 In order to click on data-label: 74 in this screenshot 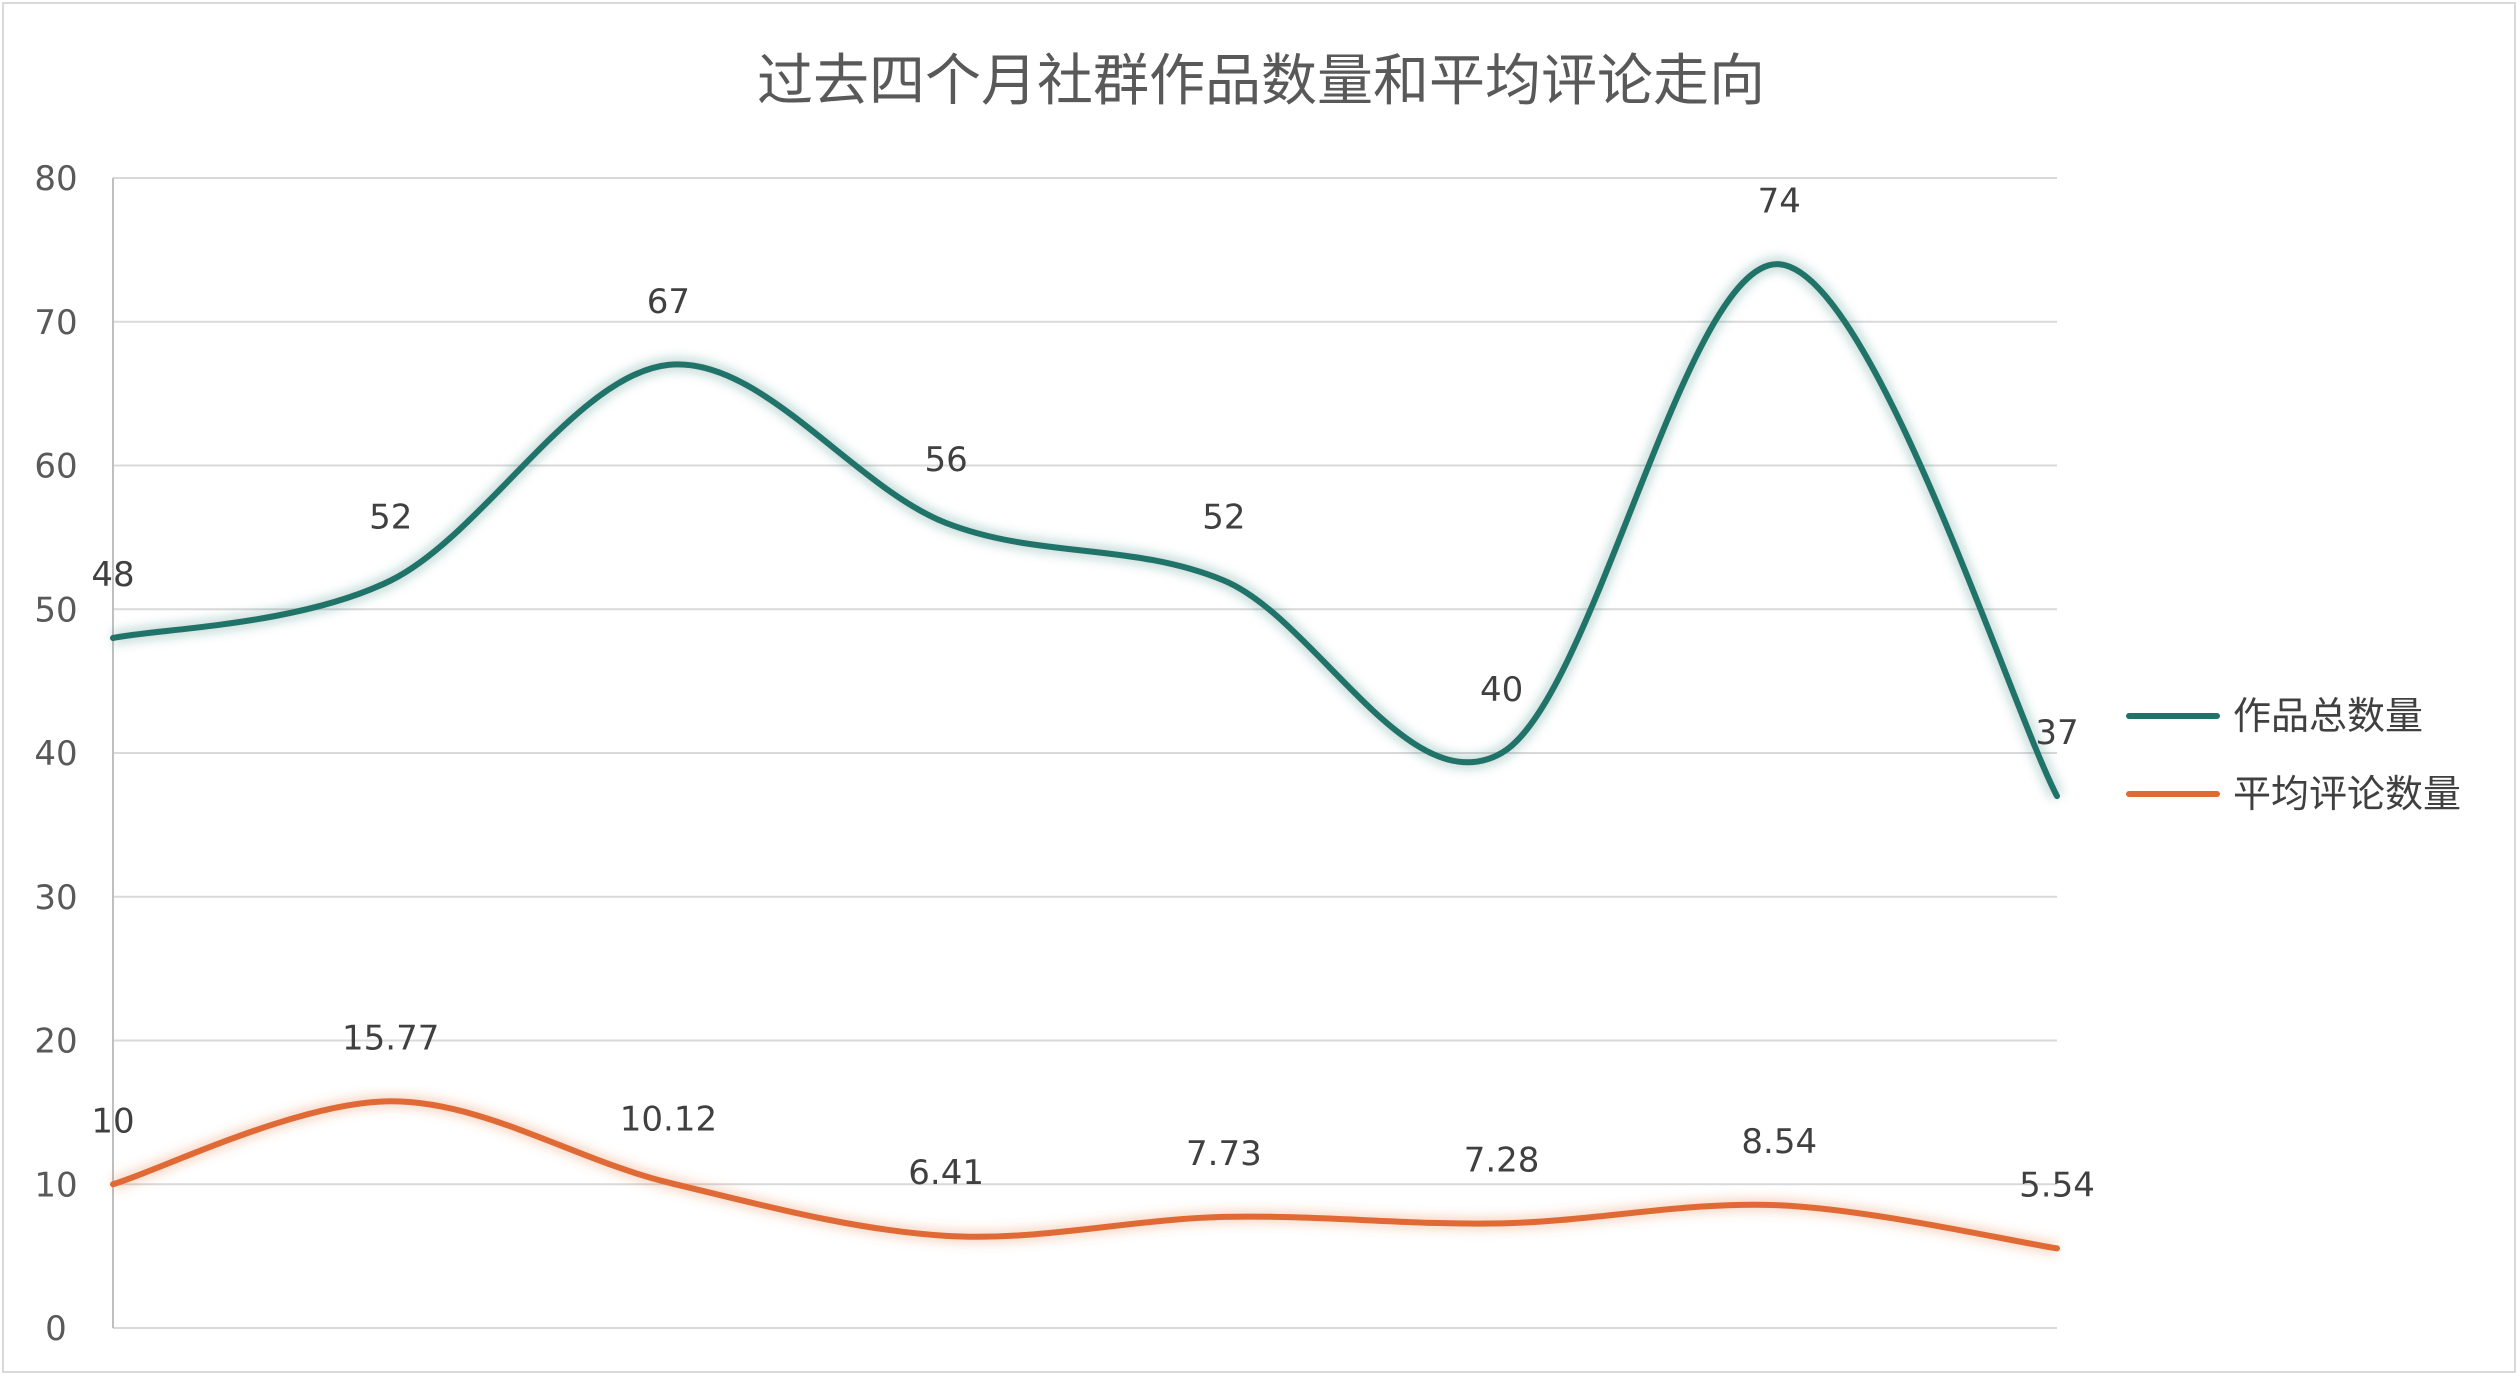, I will do `click(1779, 201)`.